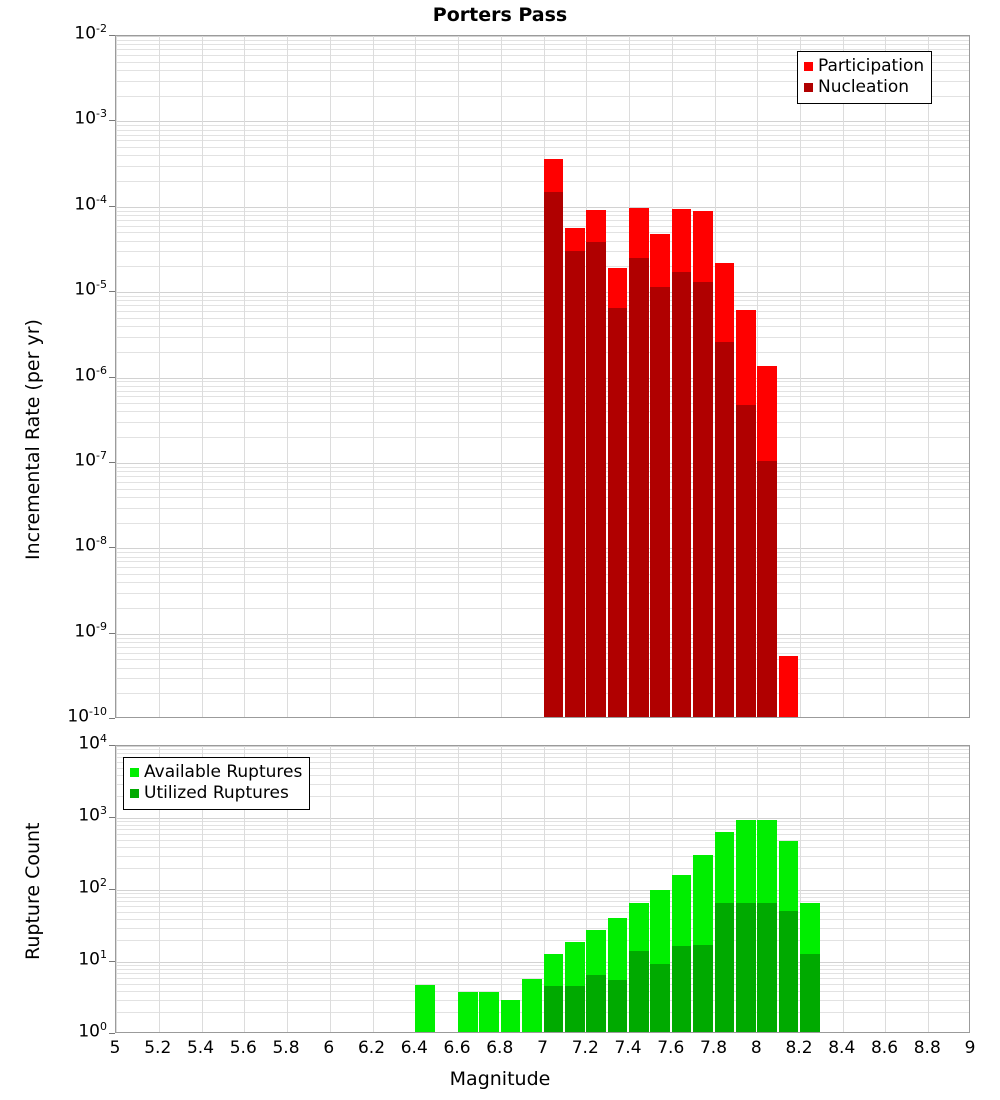  Describe the element at coordinates (87, 716) in the screenshot. I see `y-axis-tick-label: 10⁻¹⁰` at that location.